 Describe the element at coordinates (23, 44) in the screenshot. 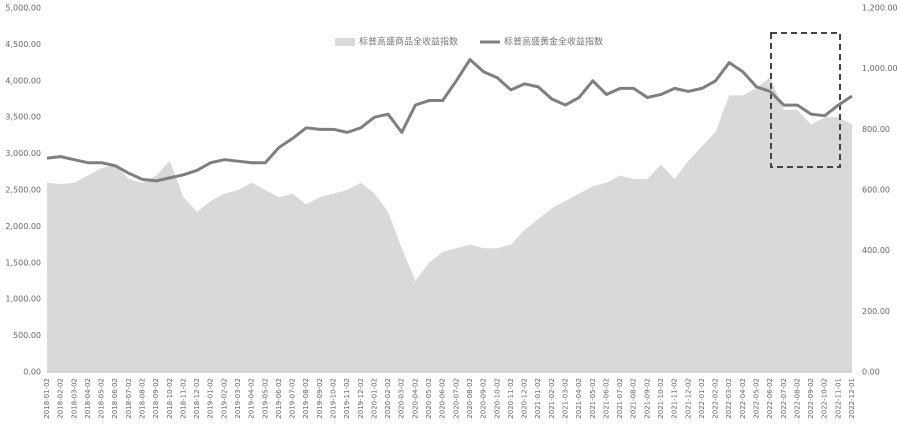

I see `y-tick-label: 4,500.00` at that location.